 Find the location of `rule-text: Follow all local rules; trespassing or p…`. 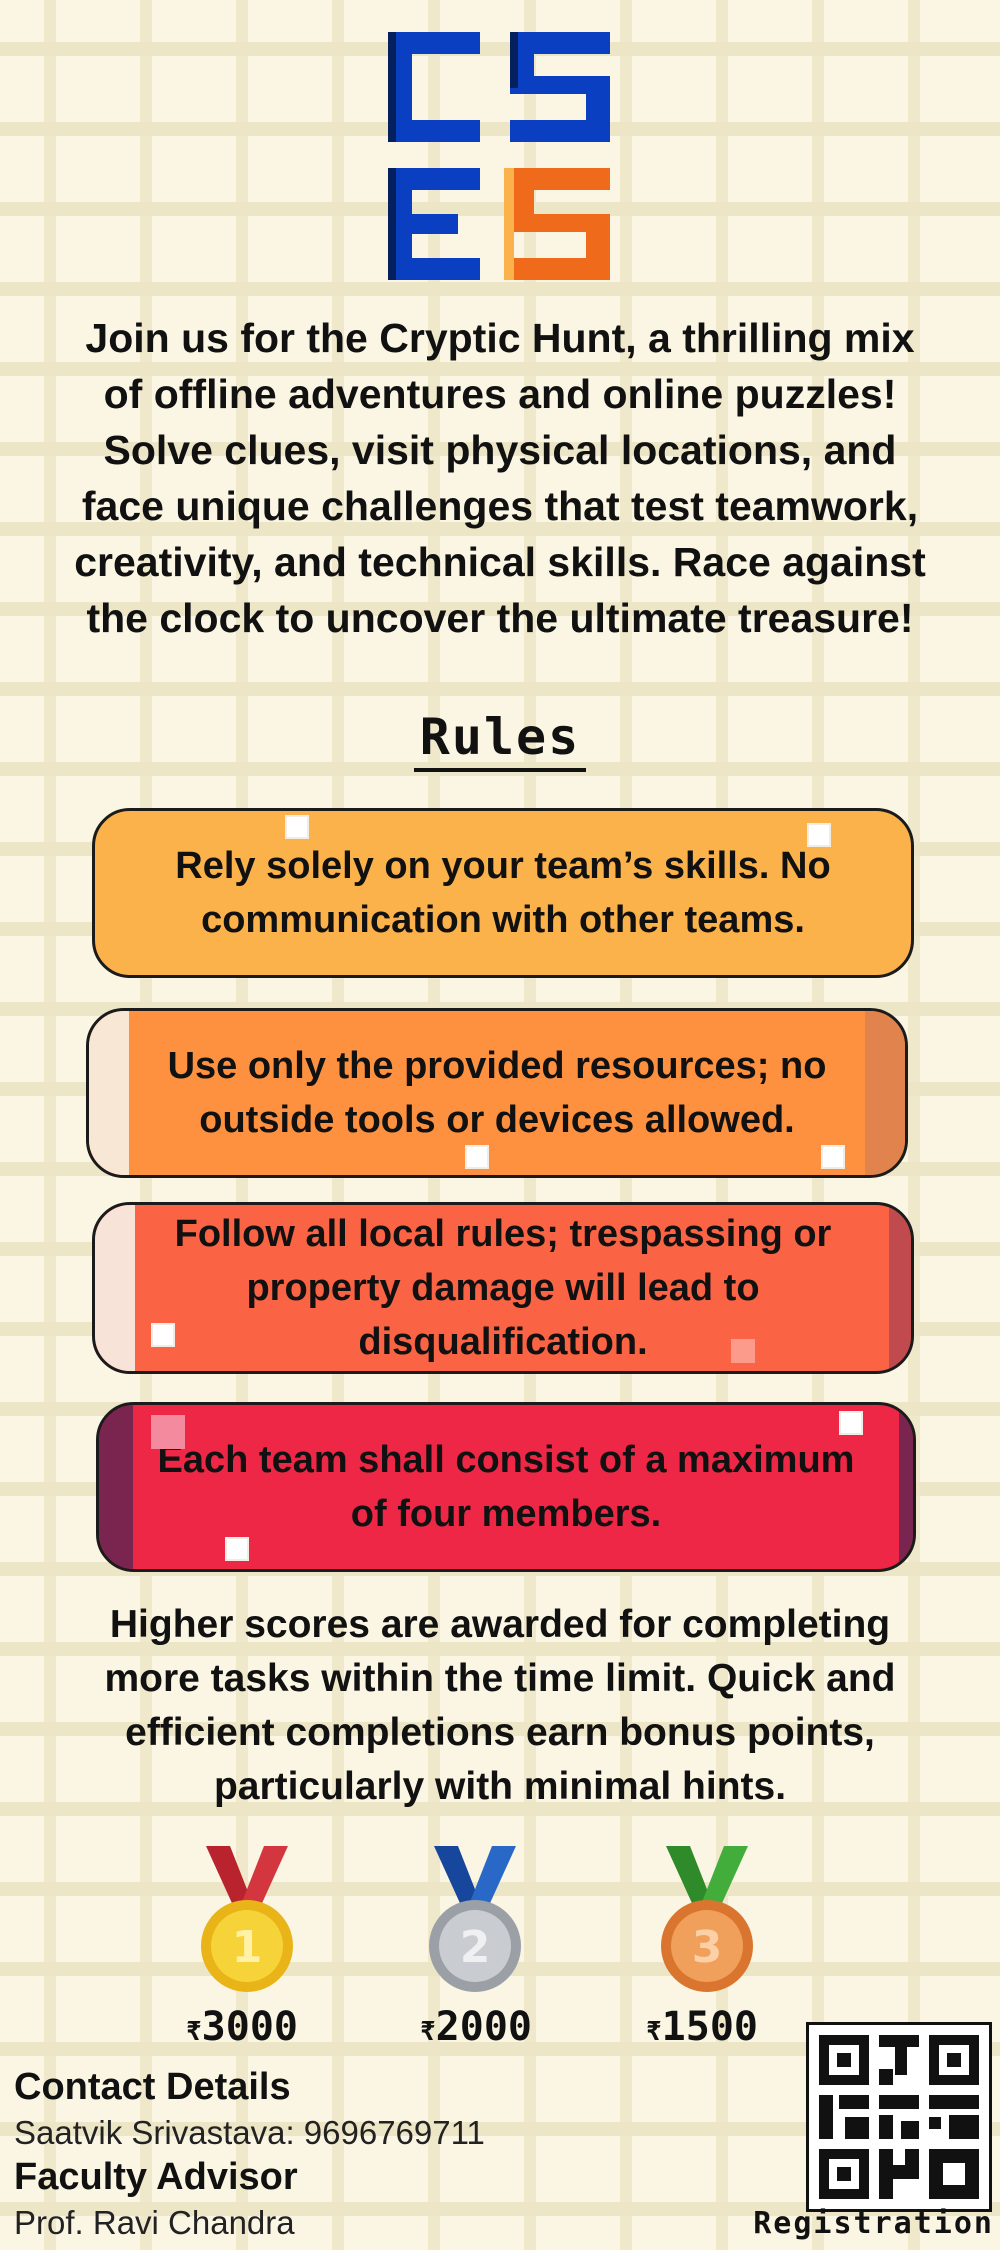

rule-text: Follow all local rules; trespassing or p… is located at coordinates (503, 1288).